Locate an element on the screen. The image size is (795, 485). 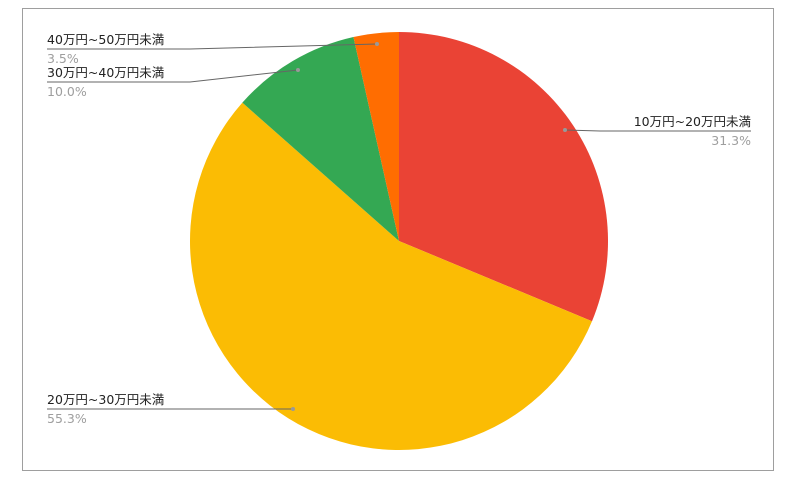
slice-label-30-40: 30万円~40万円未満 is located at coordinates (105, 72).